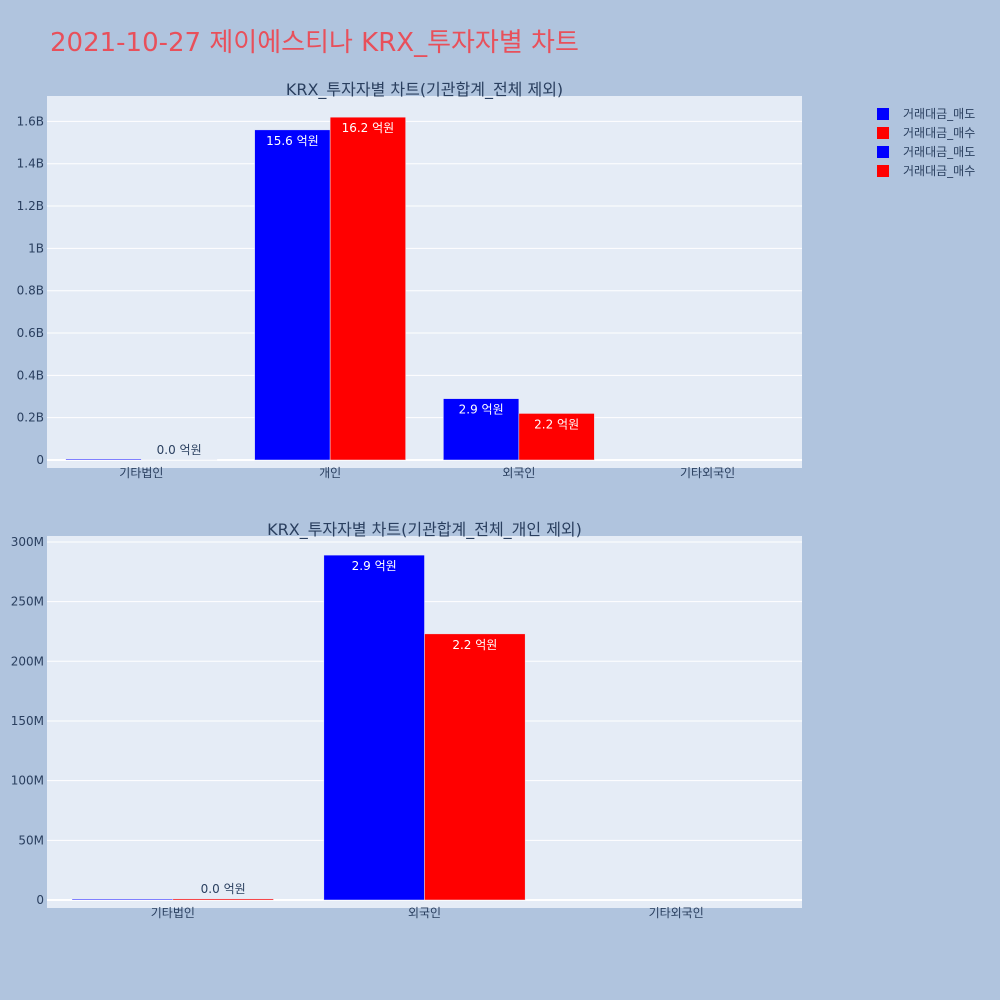 The image size is (1000, 1000). What do you see at coordinates (424, 90) in the screenshot?
I see `chart-subtitle: KRX_투자자별 차트(기관합계_전체 제외)` at bounding box center [424, 90].